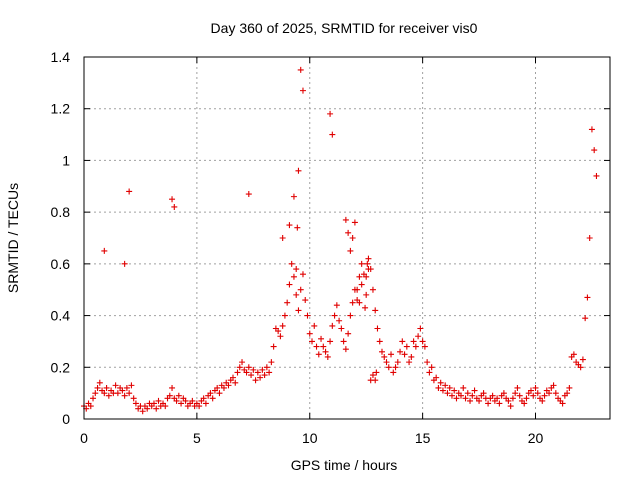  Describe the element at coordinates (13, 238) in the screenshot. I see `y-axis-label: SRMTID / TECUs` at that location.